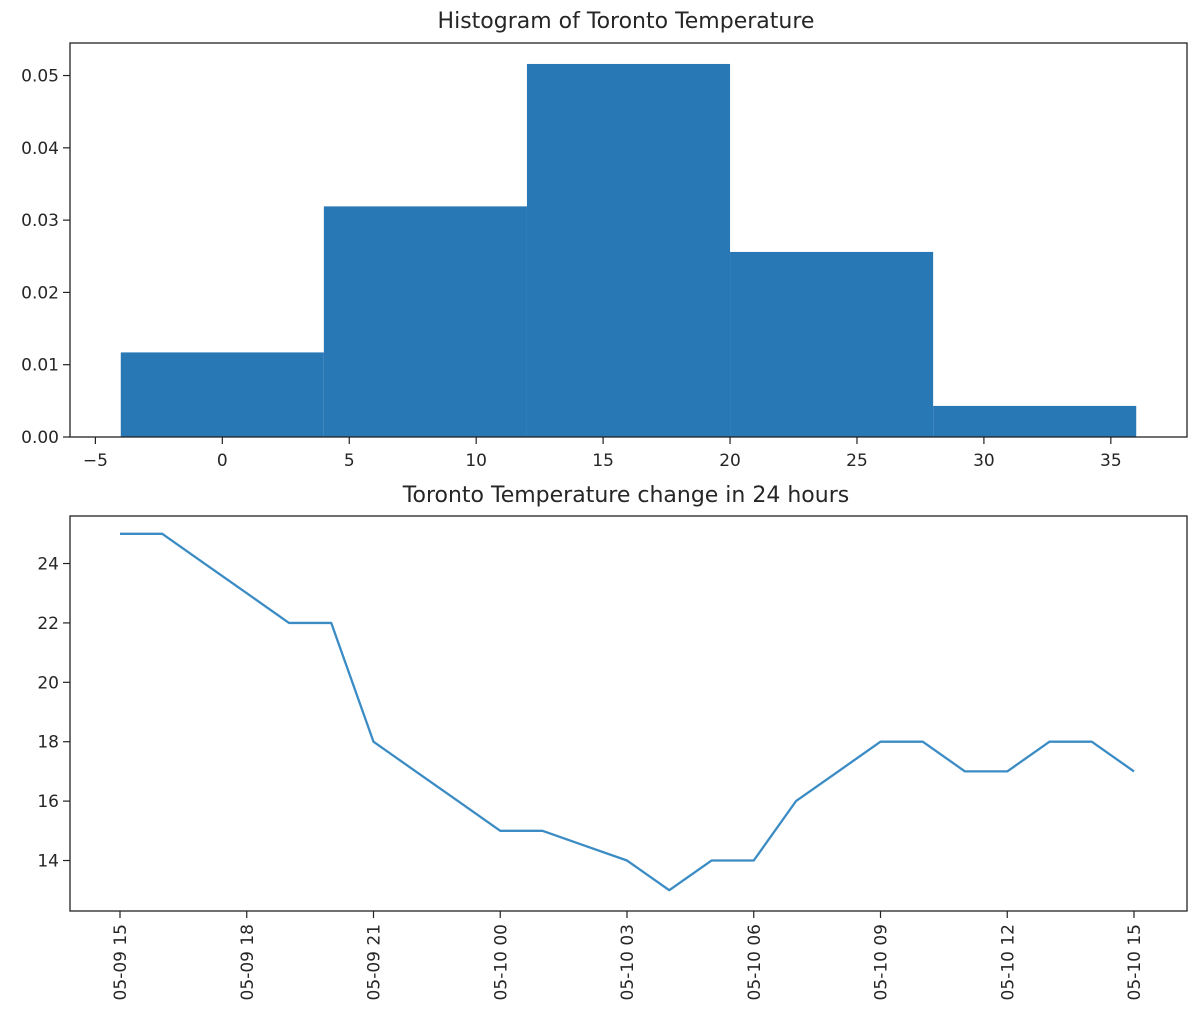 This screenshot has width=1194, height=1024. What do you see at coordinates (48, 862) in the screenshot?
I see `line-chart-y-tick-label: 14` at bounding box center [48, 862].